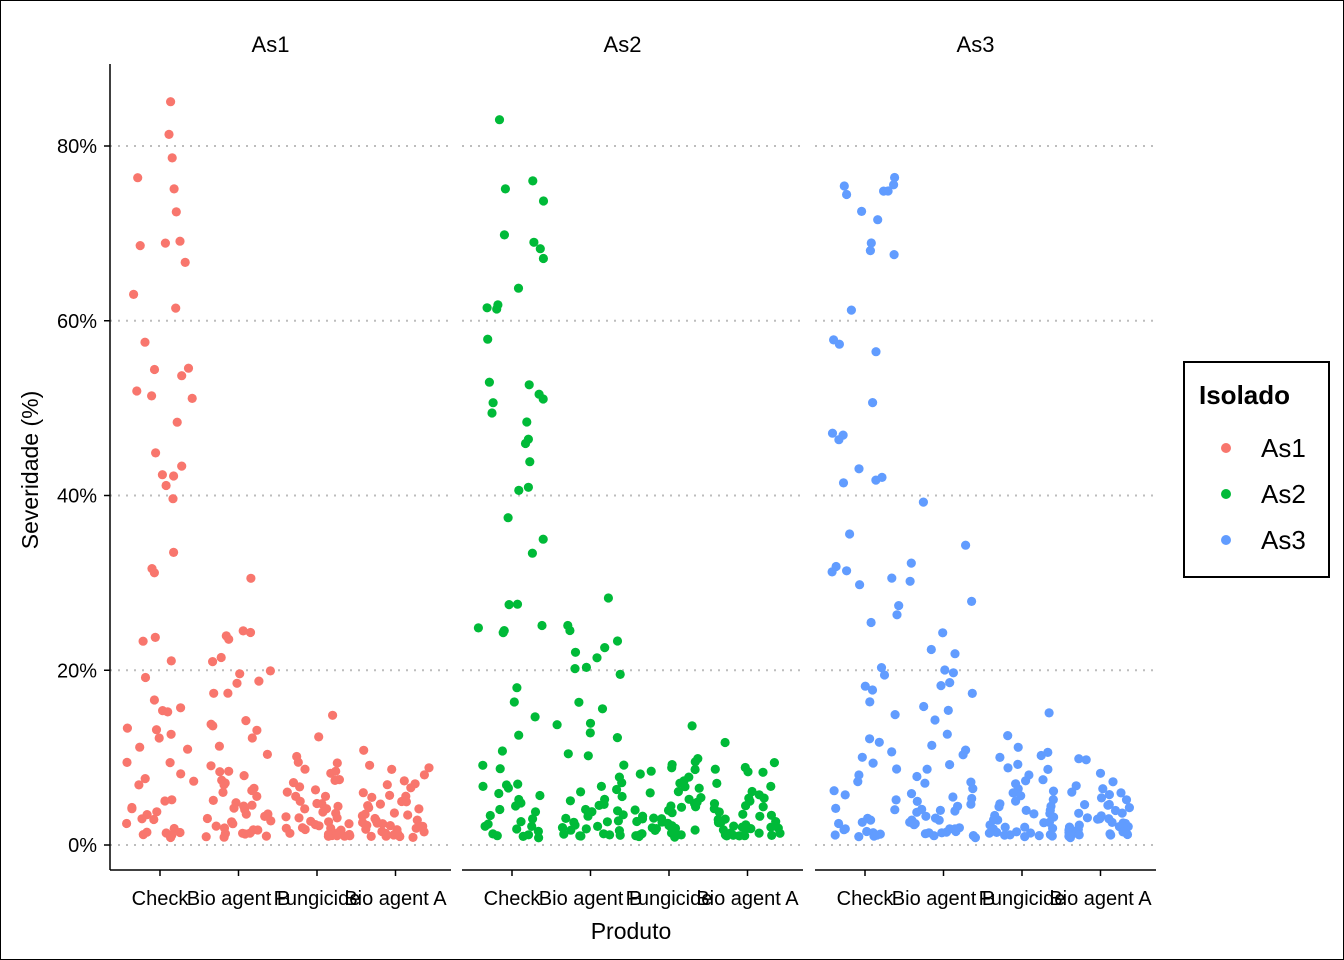 This screenshot has height=960, width=1344. Describe the element at coordinates (287, 792) in the screenshot. I see `point-As1-fungicide` at that location.